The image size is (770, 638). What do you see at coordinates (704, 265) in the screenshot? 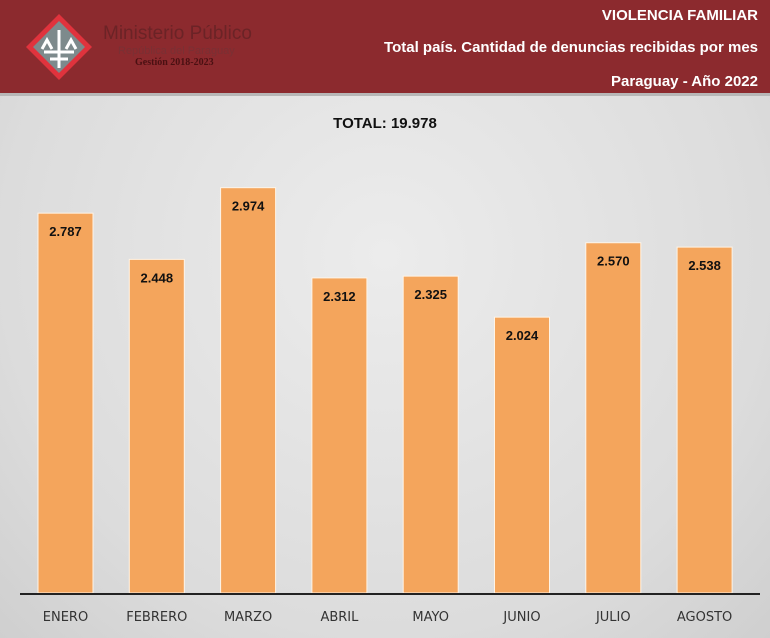
I see `data-label: 2.538` at bounding box center [704, 265].